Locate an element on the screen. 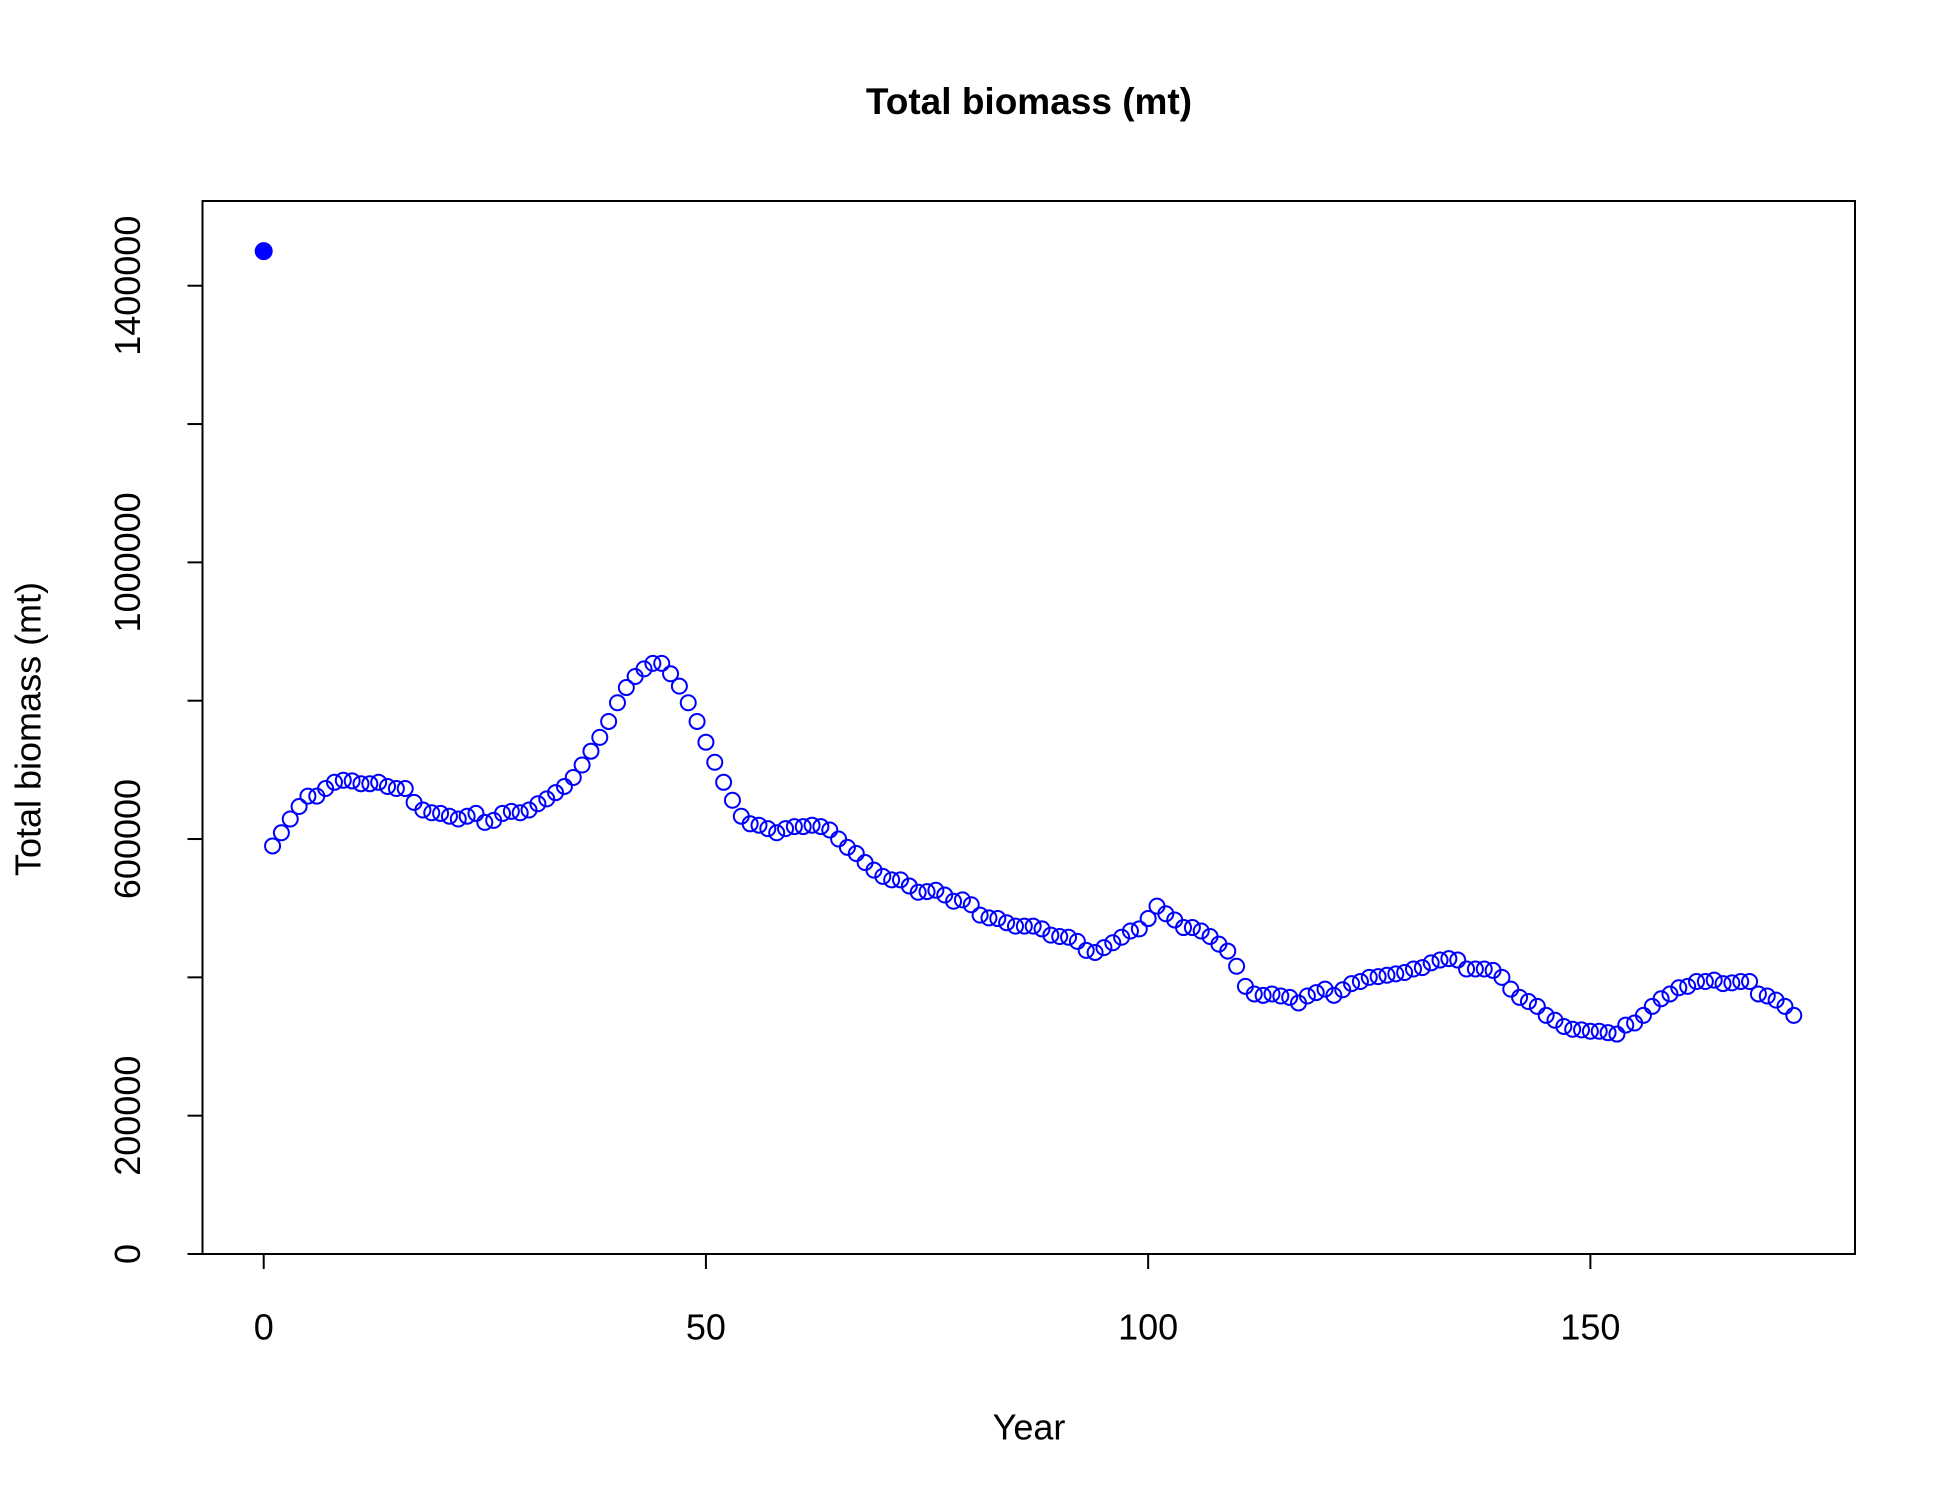 Image resolution: width=1950 pixels, height=1500 pixels. x-tick-label: 100 is located at coordinates (1148, 1327).